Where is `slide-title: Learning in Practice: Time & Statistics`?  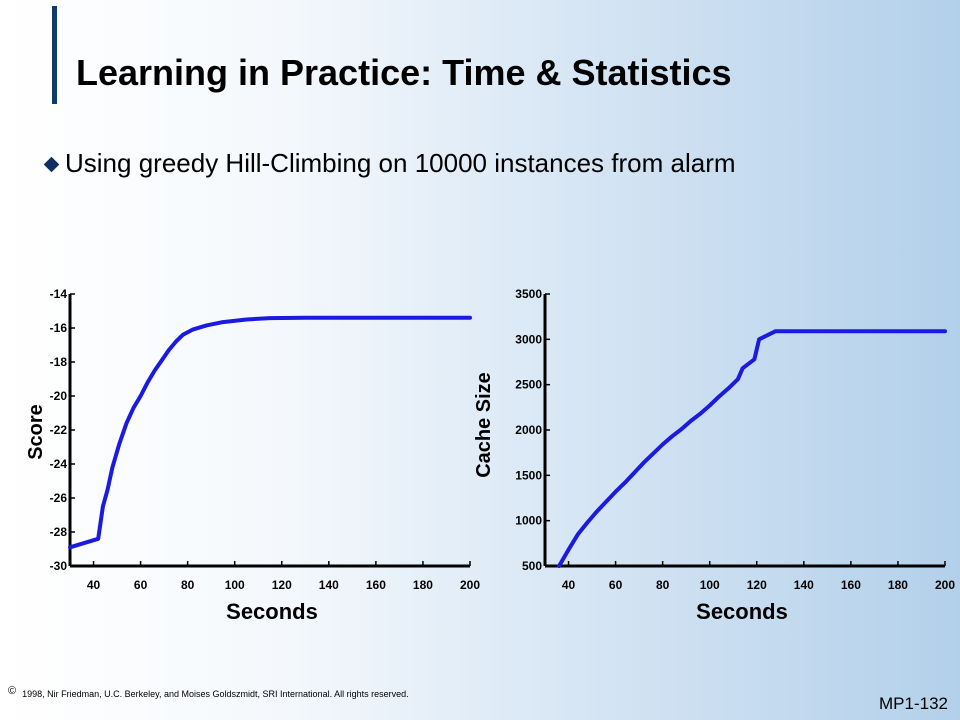
slide-title: Learning in Practice: Time & Statistics is located at coordinates (404, 72).